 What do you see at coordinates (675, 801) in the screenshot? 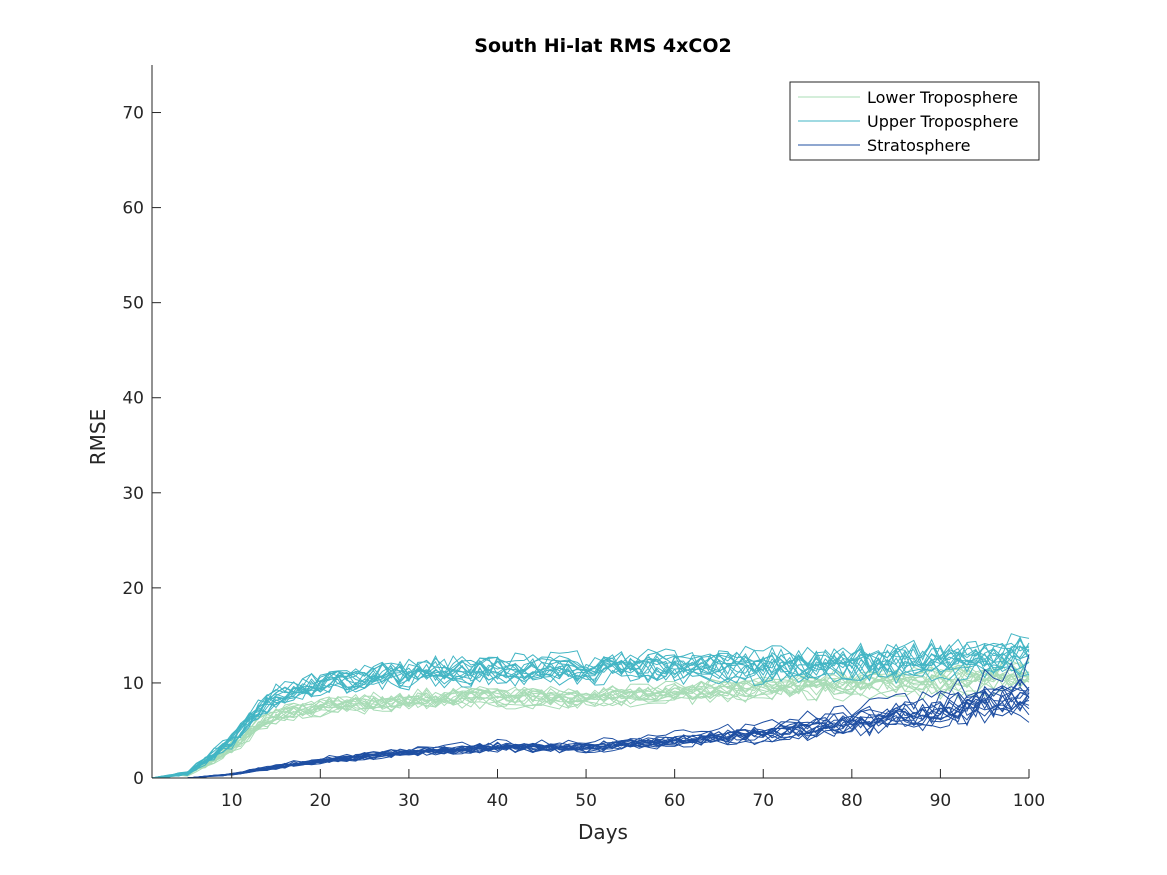
I see `x-tick-label: 60` at bounding box center [675, 801].